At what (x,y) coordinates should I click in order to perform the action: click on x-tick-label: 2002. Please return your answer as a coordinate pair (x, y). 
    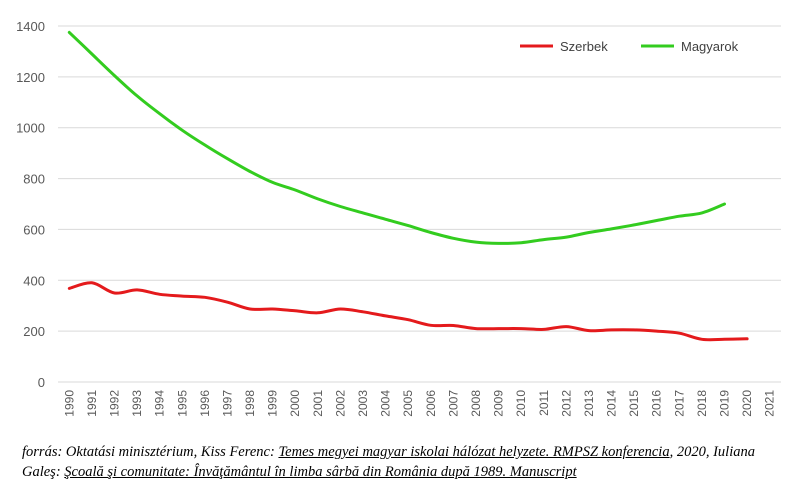
    Looking at the image, I should click on (340, 403).